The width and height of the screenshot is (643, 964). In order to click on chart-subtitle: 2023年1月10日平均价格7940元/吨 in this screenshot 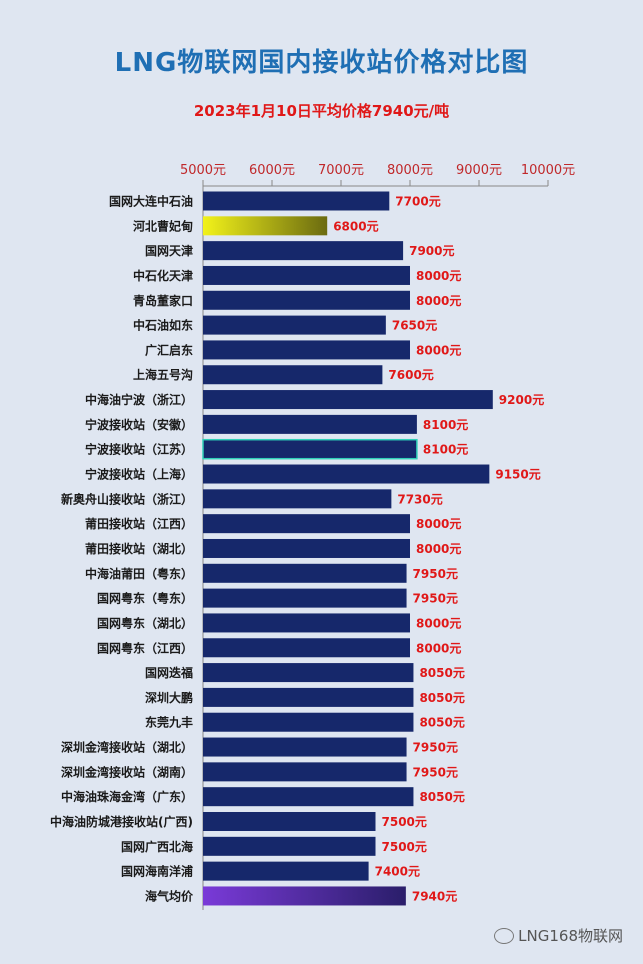, I will do `click(321, 111)`.